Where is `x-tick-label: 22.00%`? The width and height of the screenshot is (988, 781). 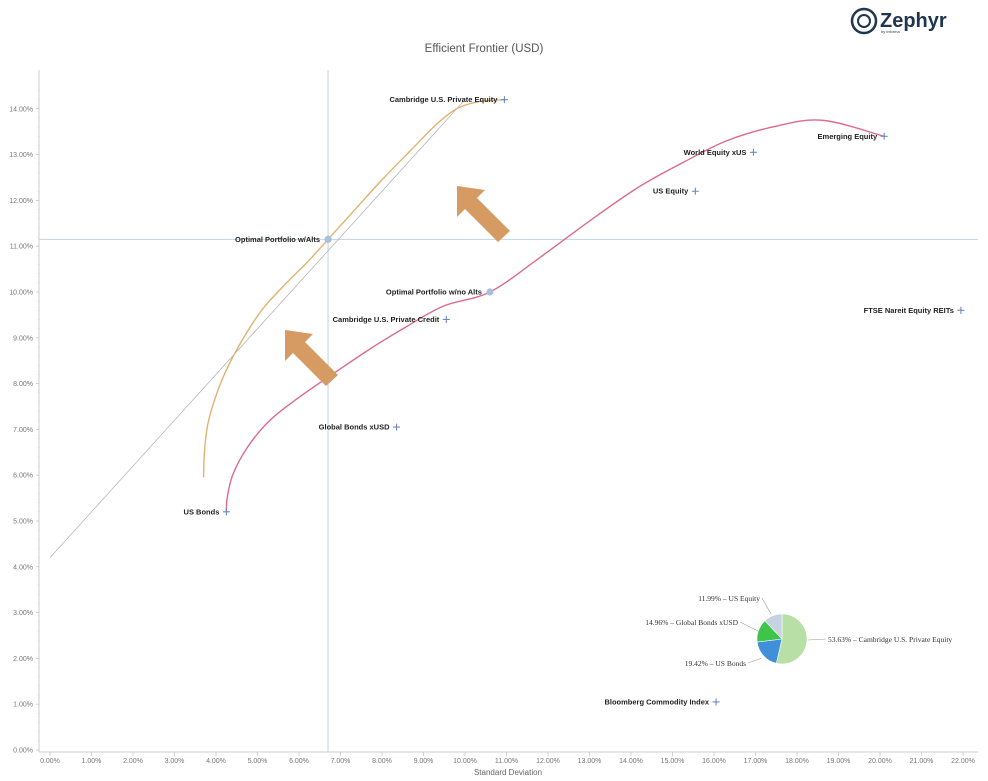 x-tick-label: 22.00% is located at coordinates (963, 761).